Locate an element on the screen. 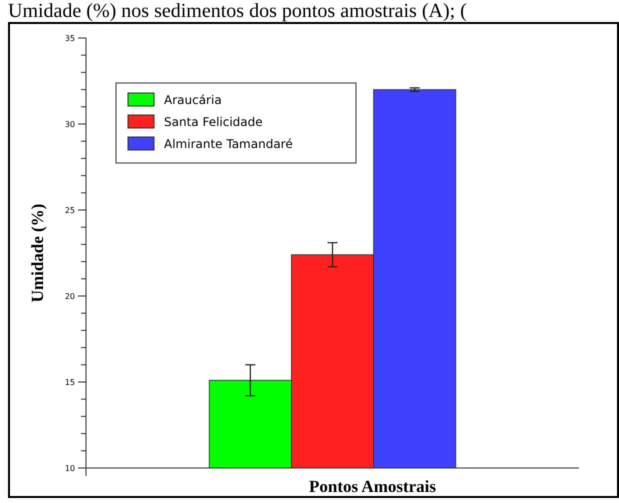 This screenshot has width=619, height=503. y-tick-label: 15 is located at coordinates (69, 382).